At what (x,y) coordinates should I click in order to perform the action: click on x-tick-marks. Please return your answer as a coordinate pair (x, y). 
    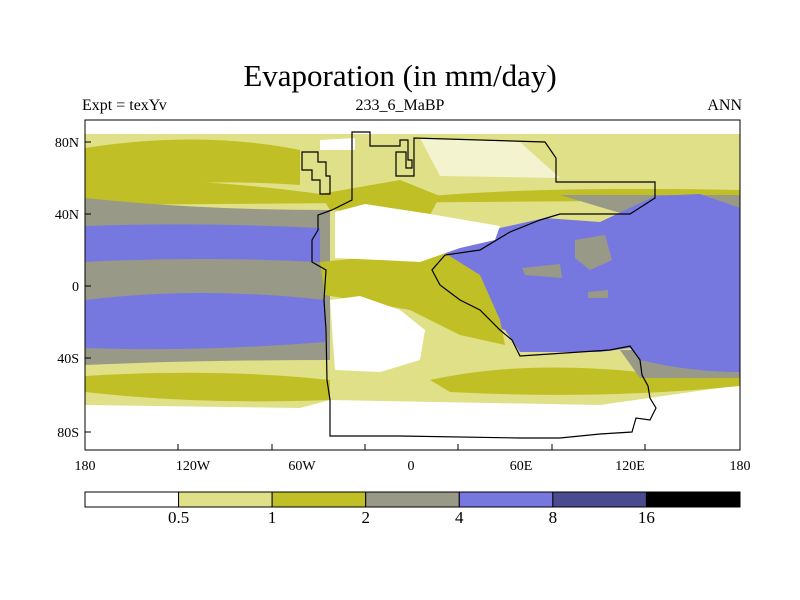
    Looking at the image, I should click on (412, 447).